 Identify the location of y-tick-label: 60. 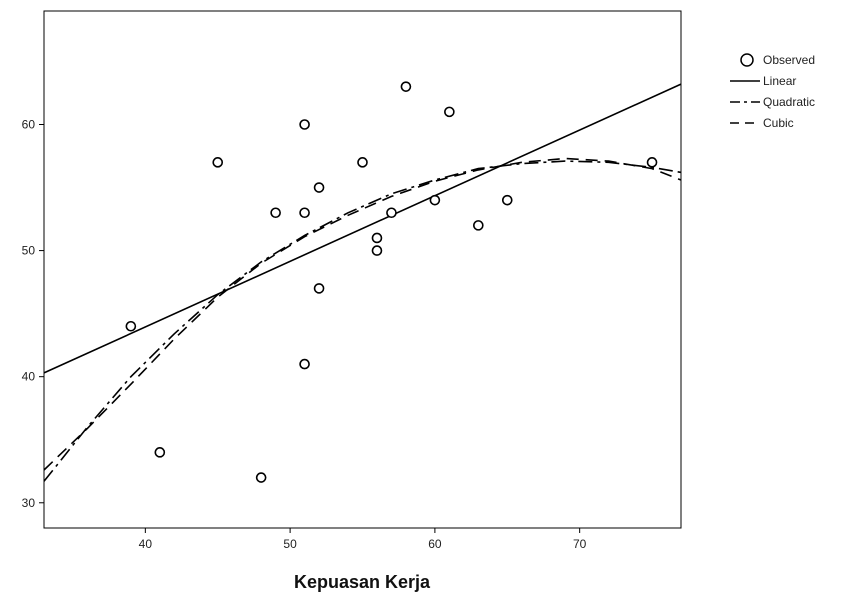
(29, 124).